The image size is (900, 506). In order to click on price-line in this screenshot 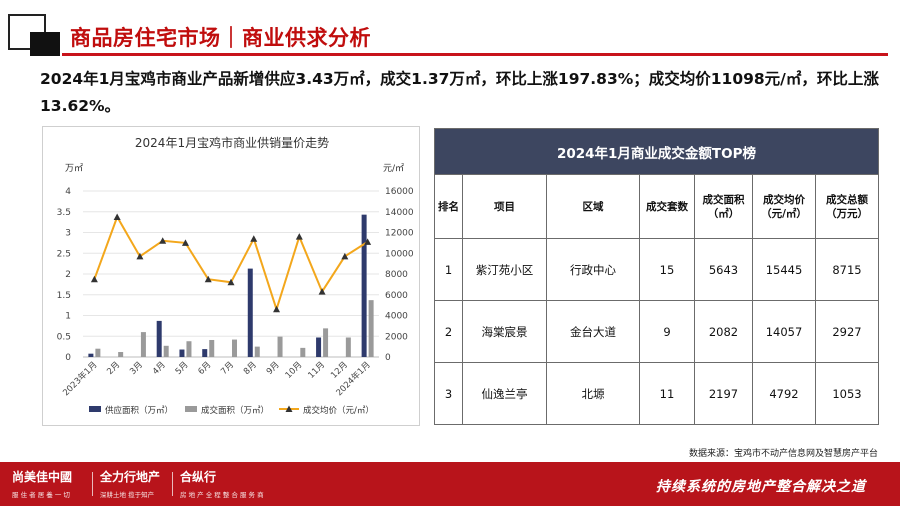, I will do `click(231, 263)`.